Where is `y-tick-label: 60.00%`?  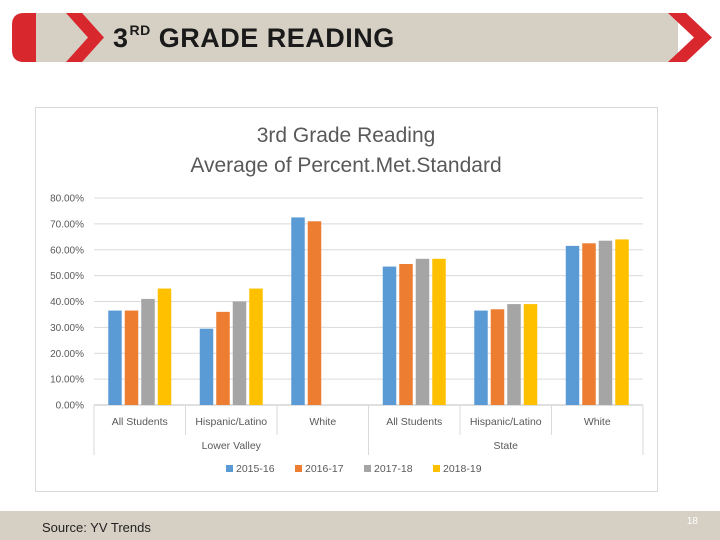 y-tick-label: 60.00% is located at coordinates (67, 250).